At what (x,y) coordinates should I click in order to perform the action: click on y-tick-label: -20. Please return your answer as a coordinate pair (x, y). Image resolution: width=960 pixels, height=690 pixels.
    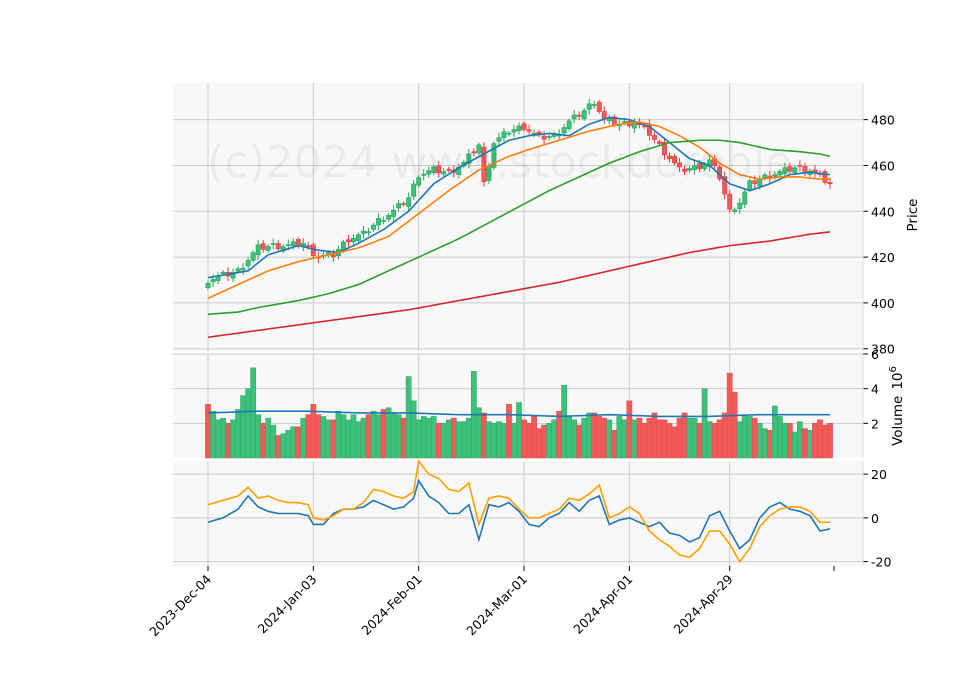
    Looking at the image, I should click on (881, 562).